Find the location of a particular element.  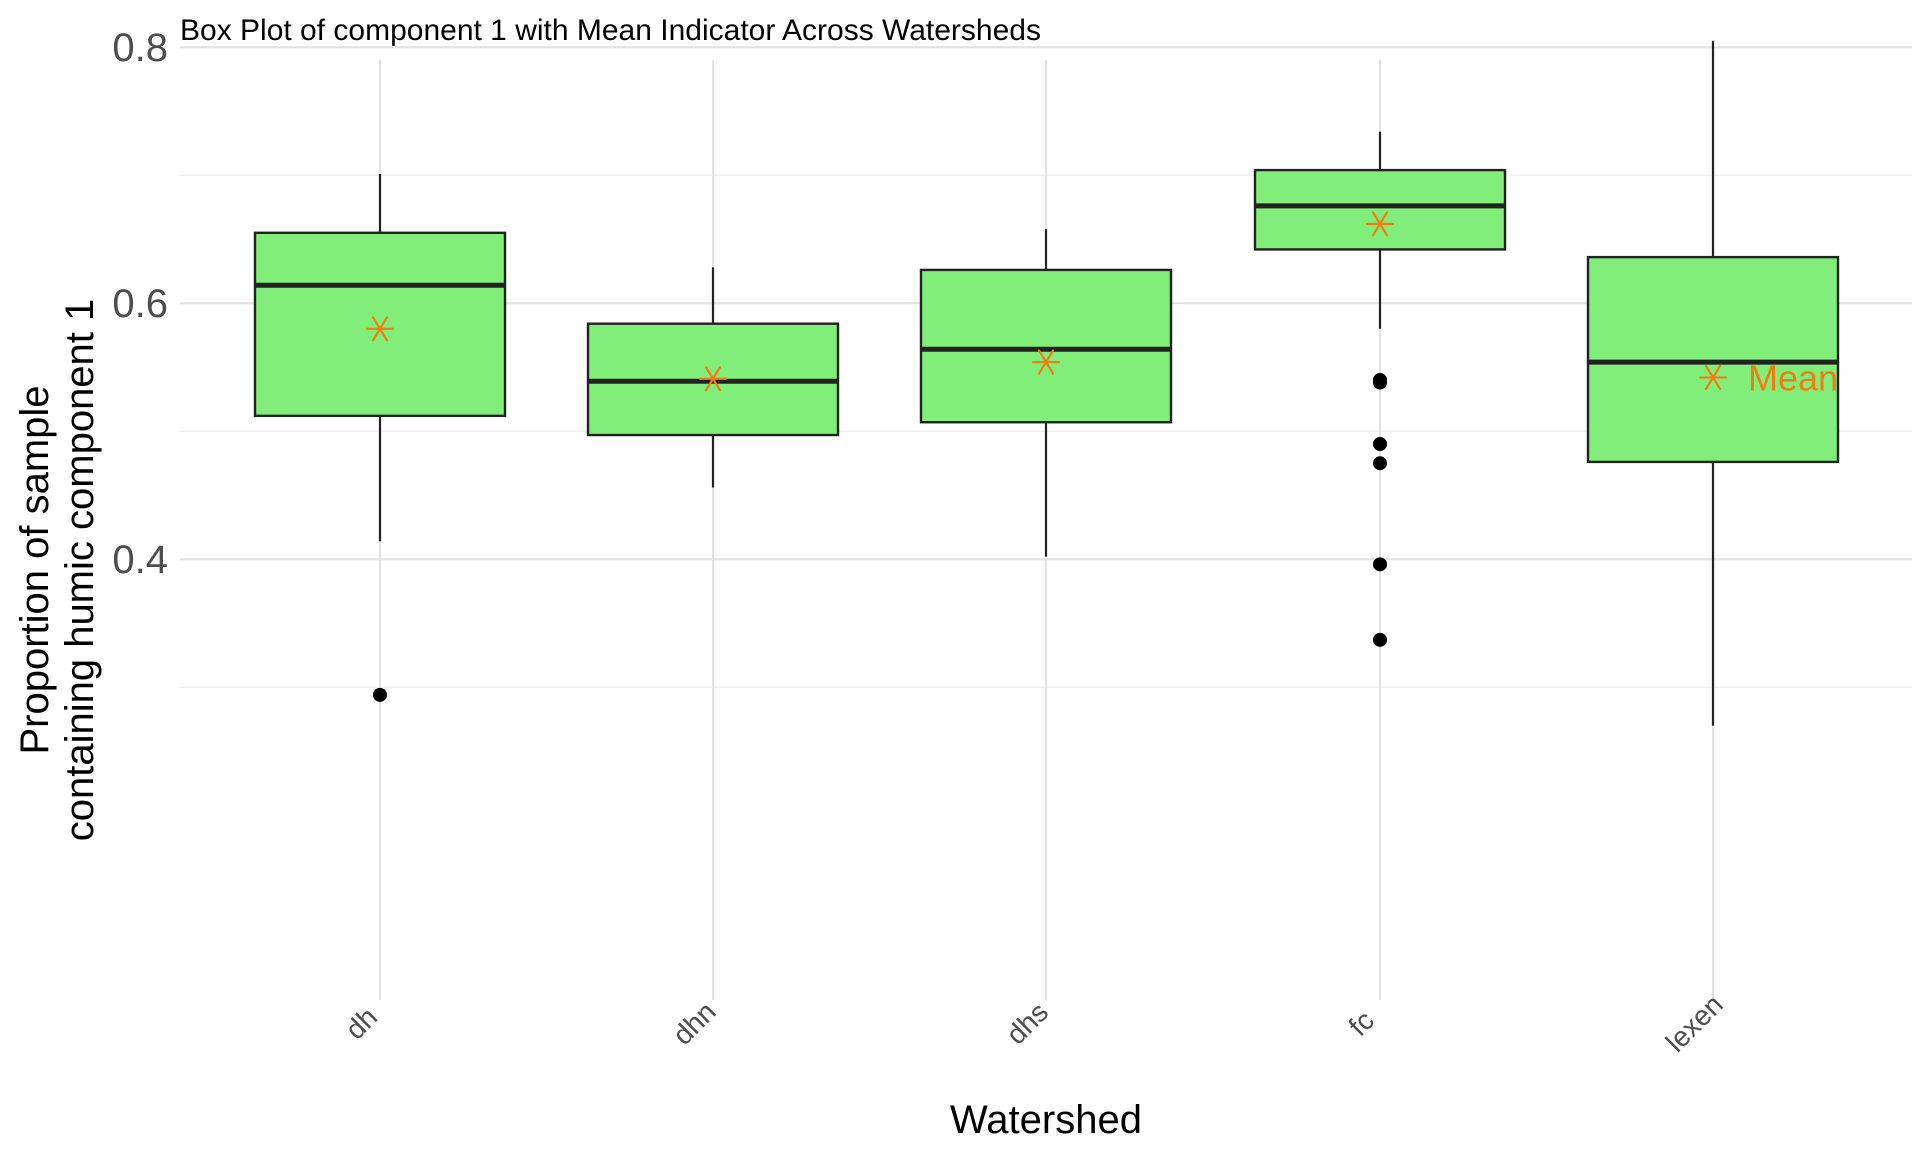

box-dhn-mean-marker is located at coordinates (713, 379).